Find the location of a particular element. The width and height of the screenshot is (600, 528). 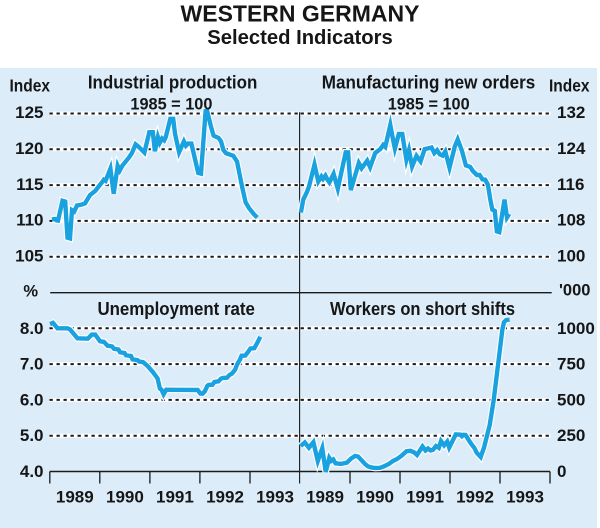

svg-text: 132 is located at coordinates (571, 112).